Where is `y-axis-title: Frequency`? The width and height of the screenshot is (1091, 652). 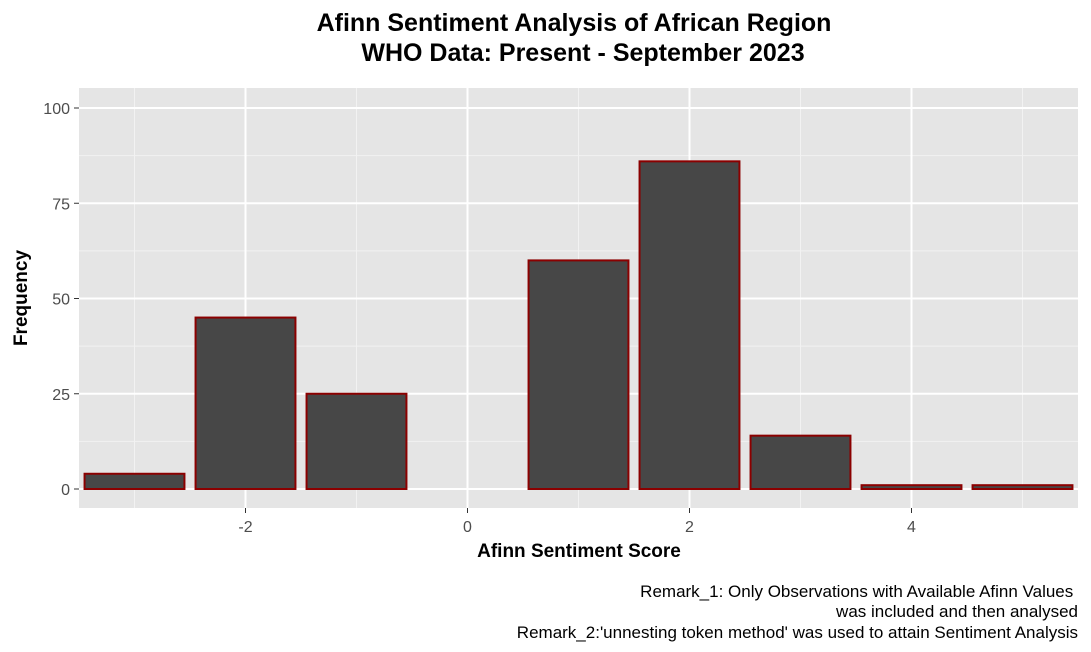 y-axis-title: Frequency is located at coordinates (21, 298).